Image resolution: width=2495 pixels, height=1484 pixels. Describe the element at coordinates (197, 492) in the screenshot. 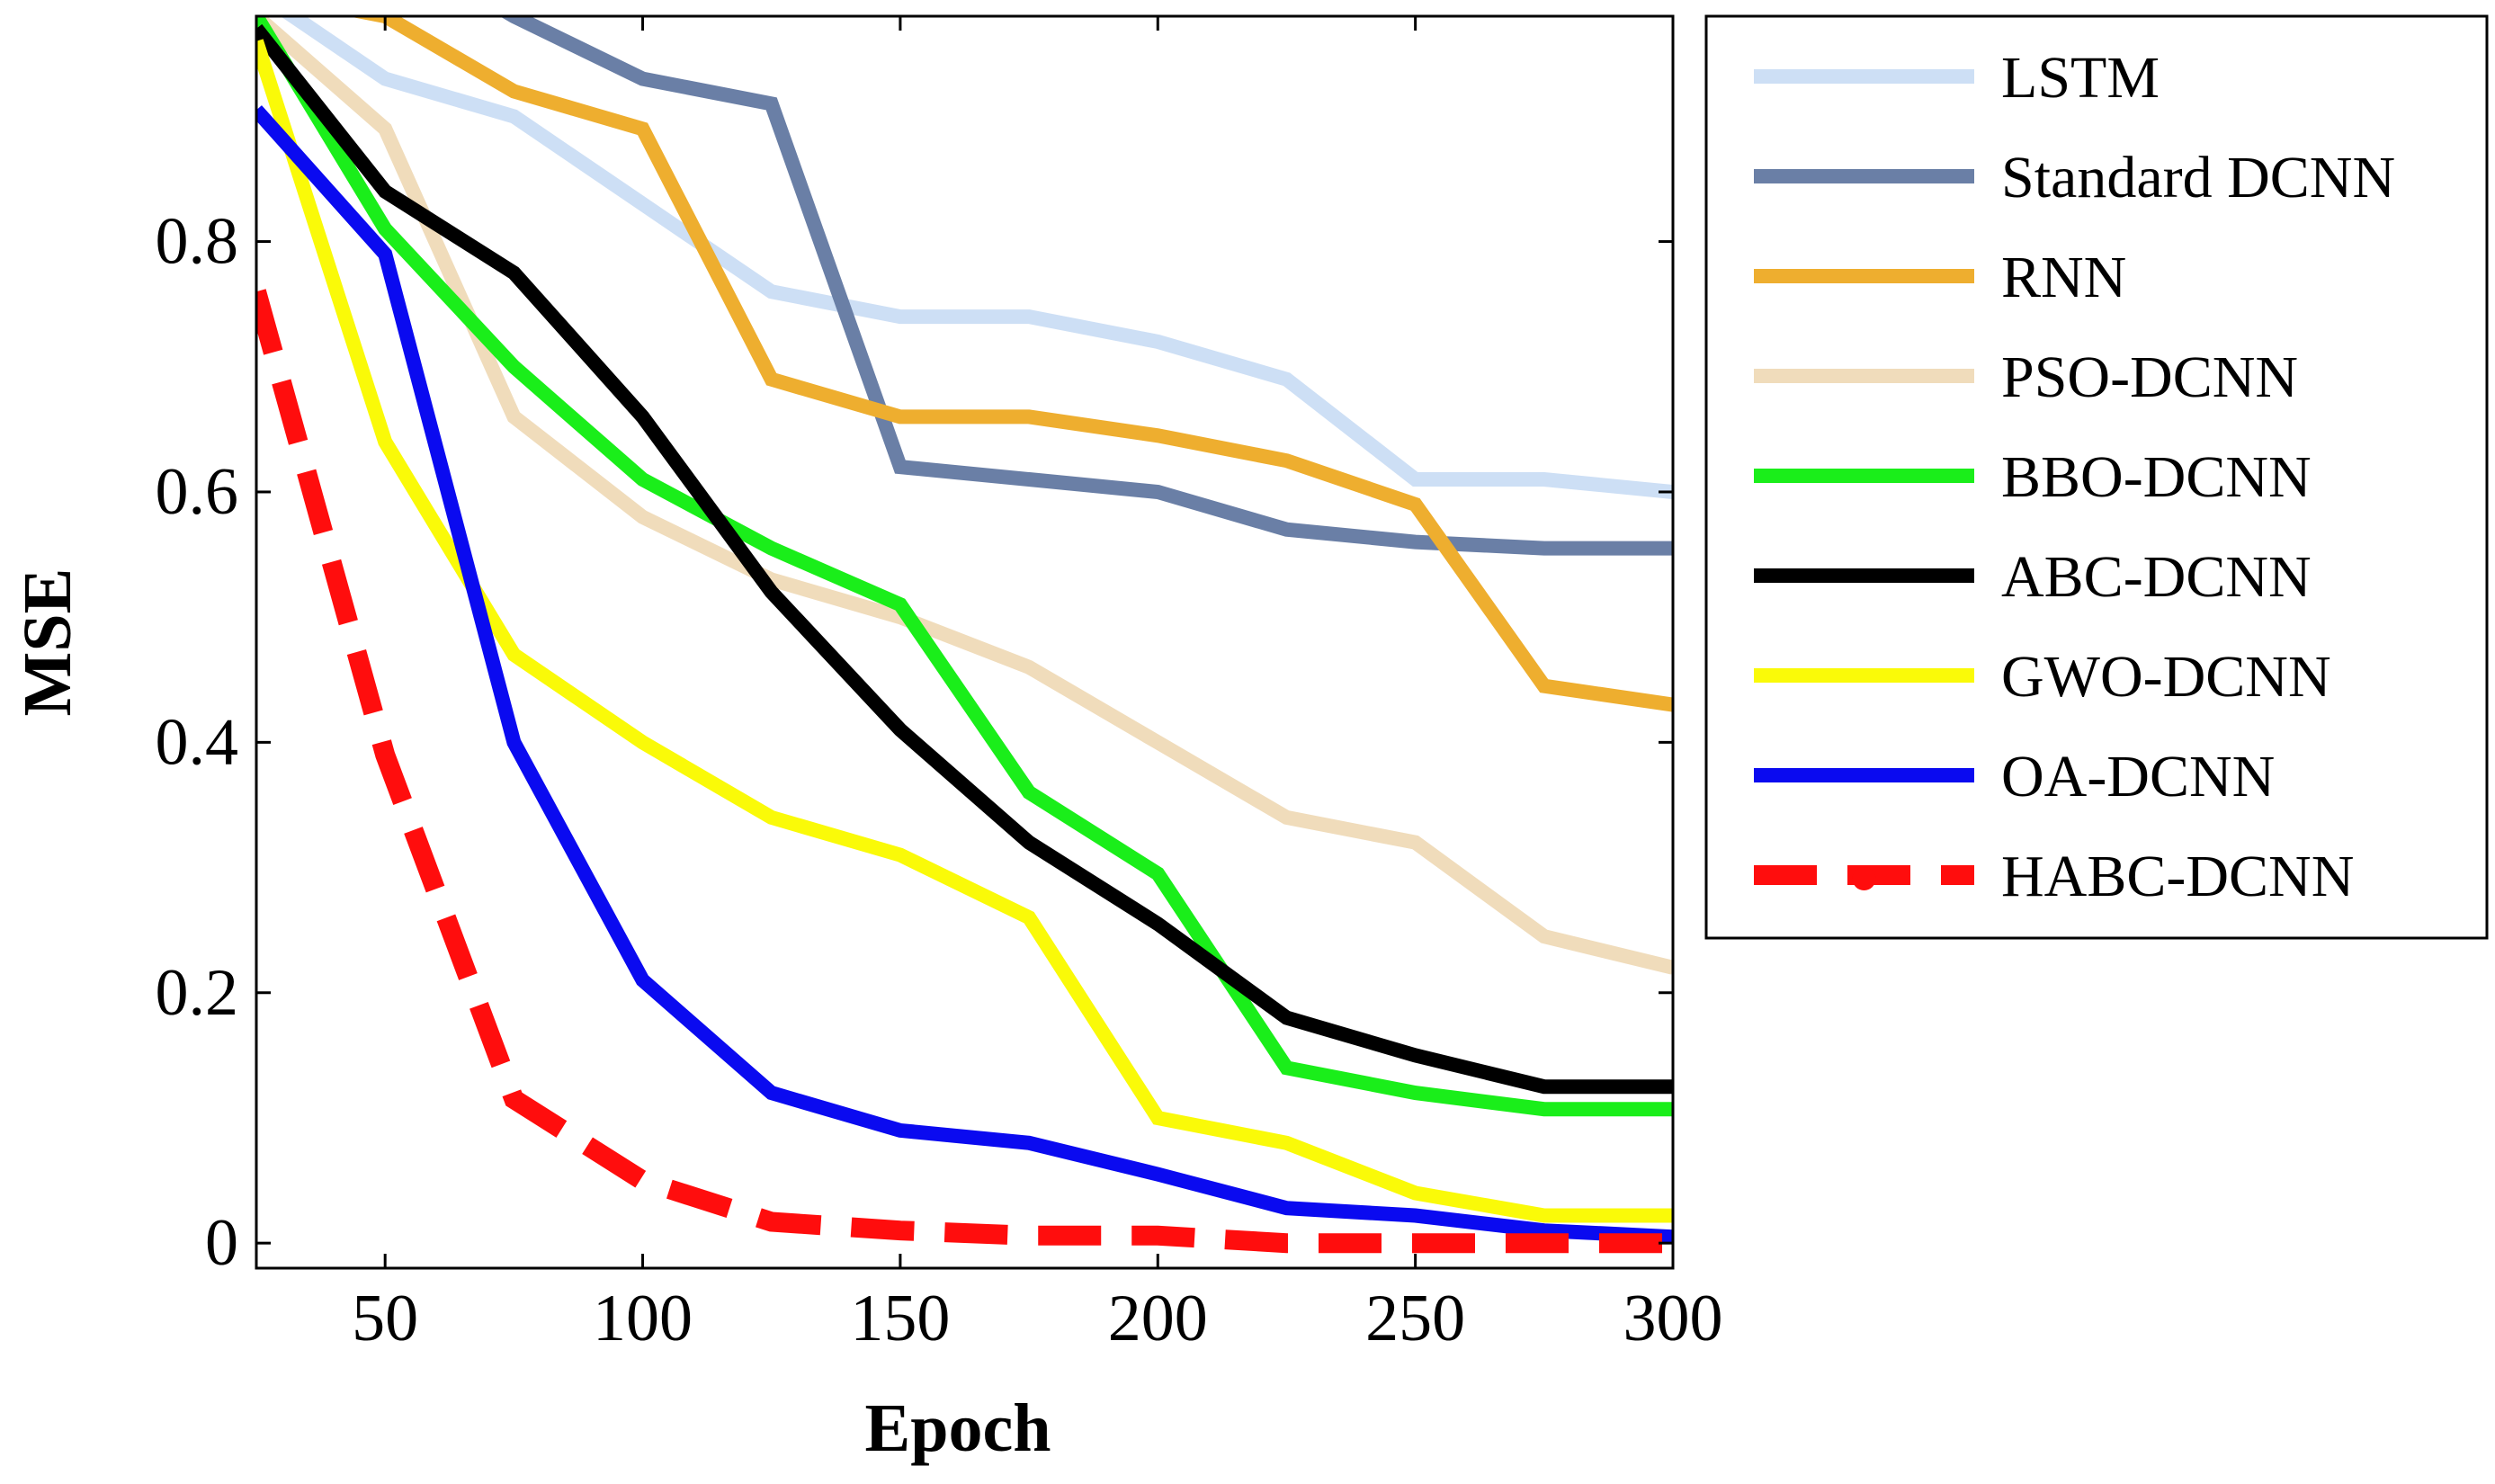

I see `y-tick-label: 0.6` at that location.